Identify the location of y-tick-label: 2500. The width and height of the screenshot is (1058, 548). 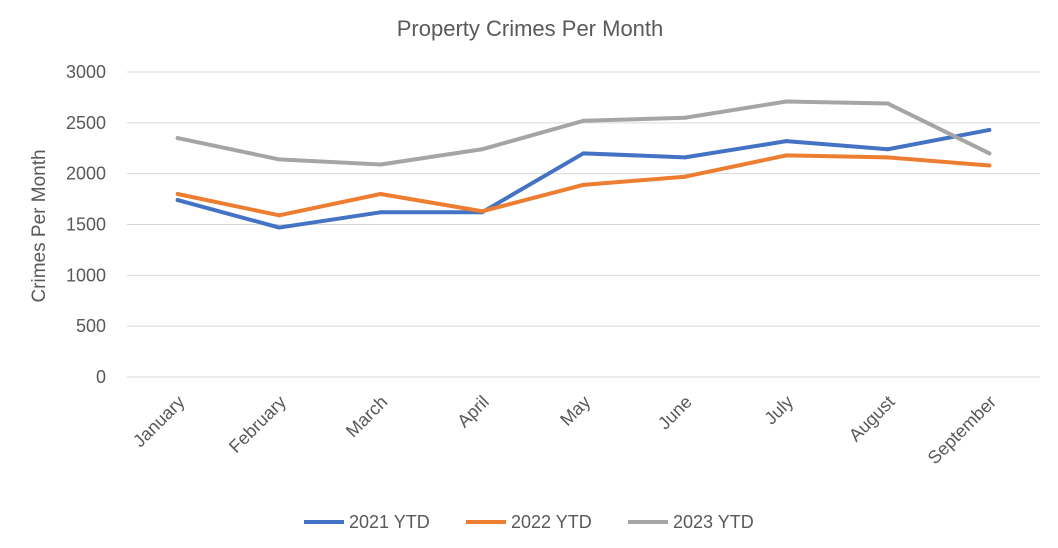
(86, 123).